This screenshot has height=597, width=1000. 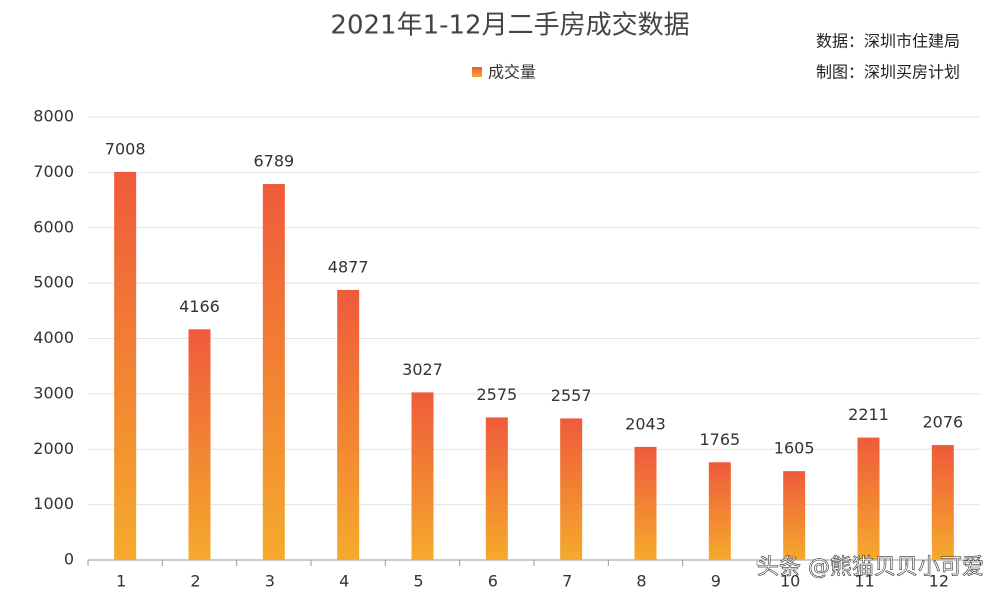 What do you see at coordinates (719, 439) in the screenshot?
I see `value-label: 1765` at bounding box center [719, 439].